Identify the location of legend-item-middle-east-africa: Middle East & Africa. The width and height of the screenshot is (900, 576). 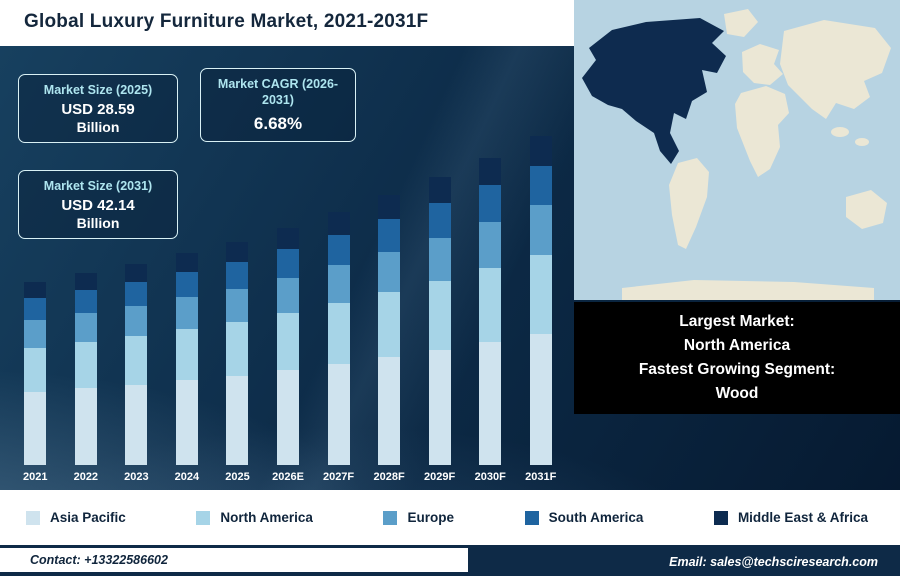
(790, 517).